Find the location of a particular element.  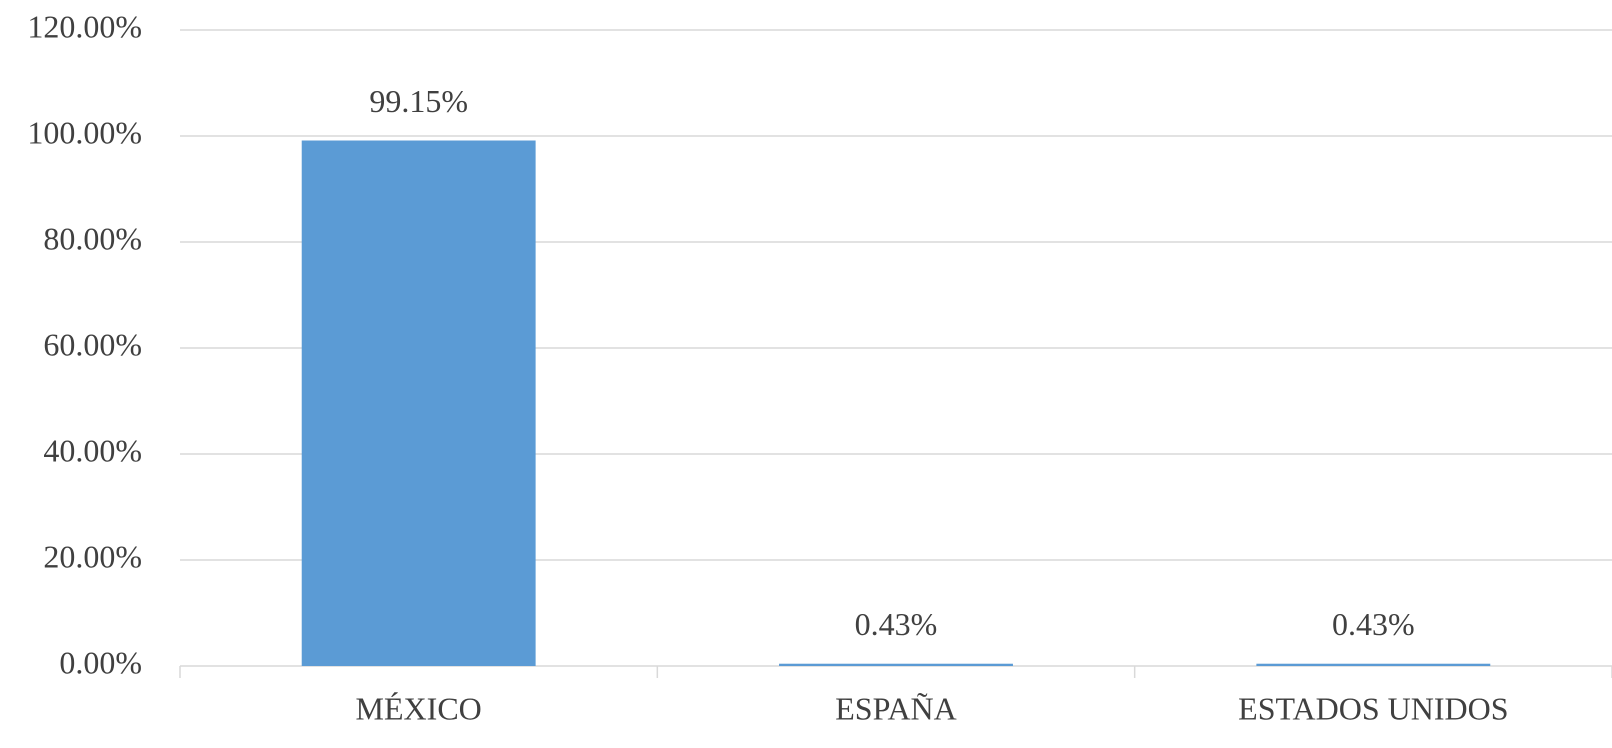

x-tick-label: ESPAÑA is located at coordinates (896, 708).